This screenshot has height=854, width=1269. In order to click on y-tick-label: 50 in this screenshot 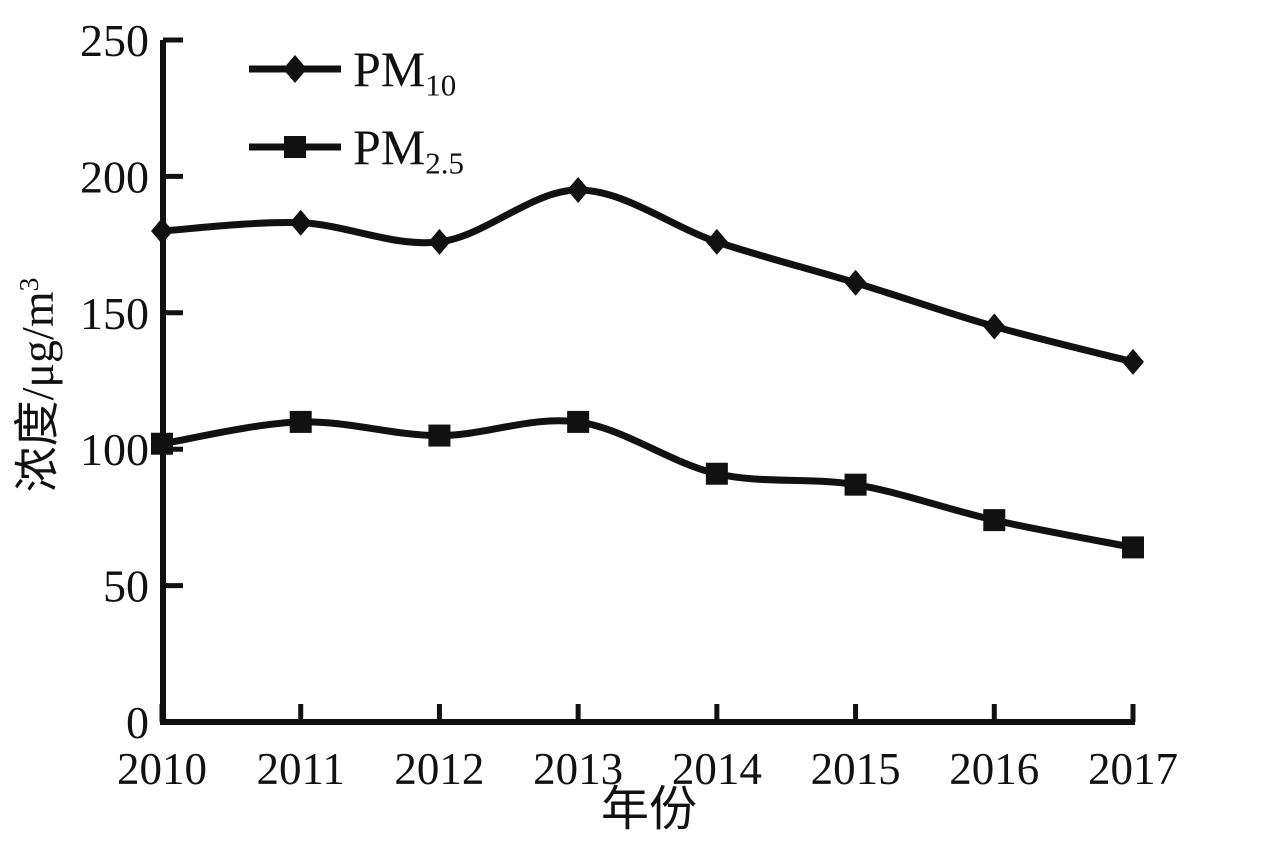, I will do `click(126, 586)`.